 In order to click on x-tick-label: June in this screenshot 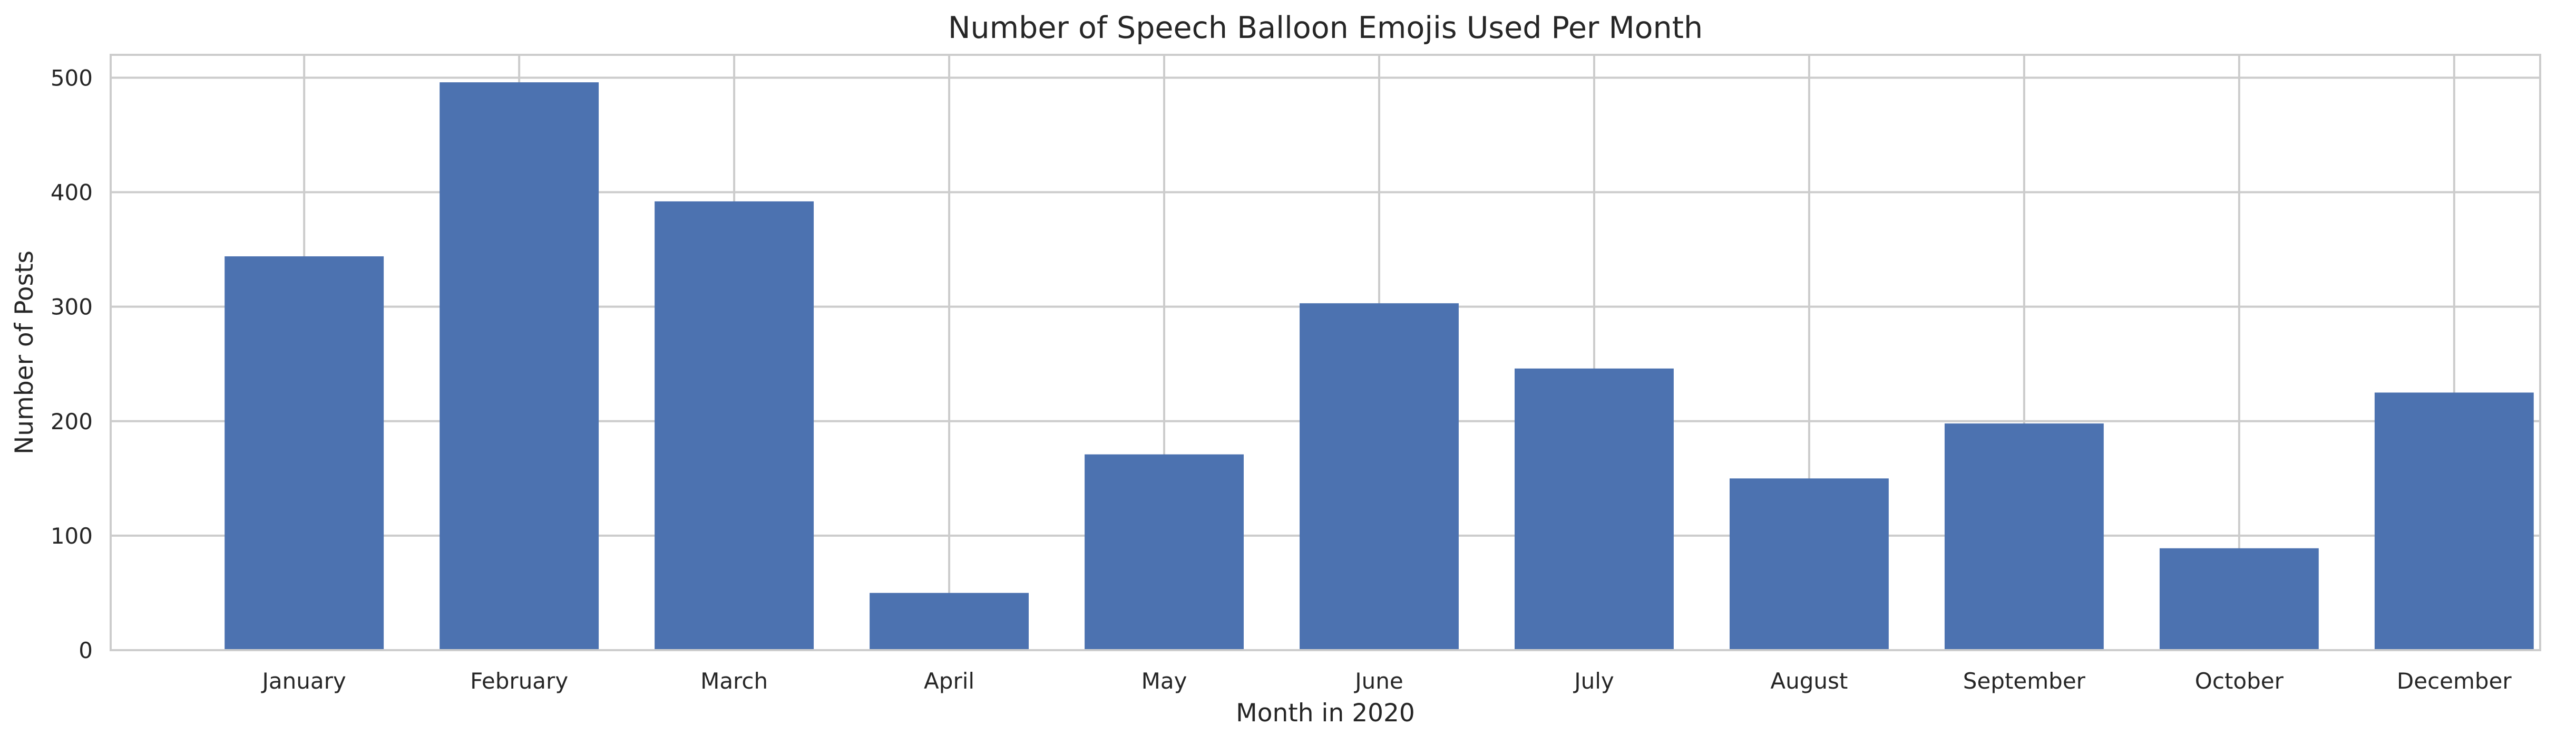, I will do `click(1378, 681)`.